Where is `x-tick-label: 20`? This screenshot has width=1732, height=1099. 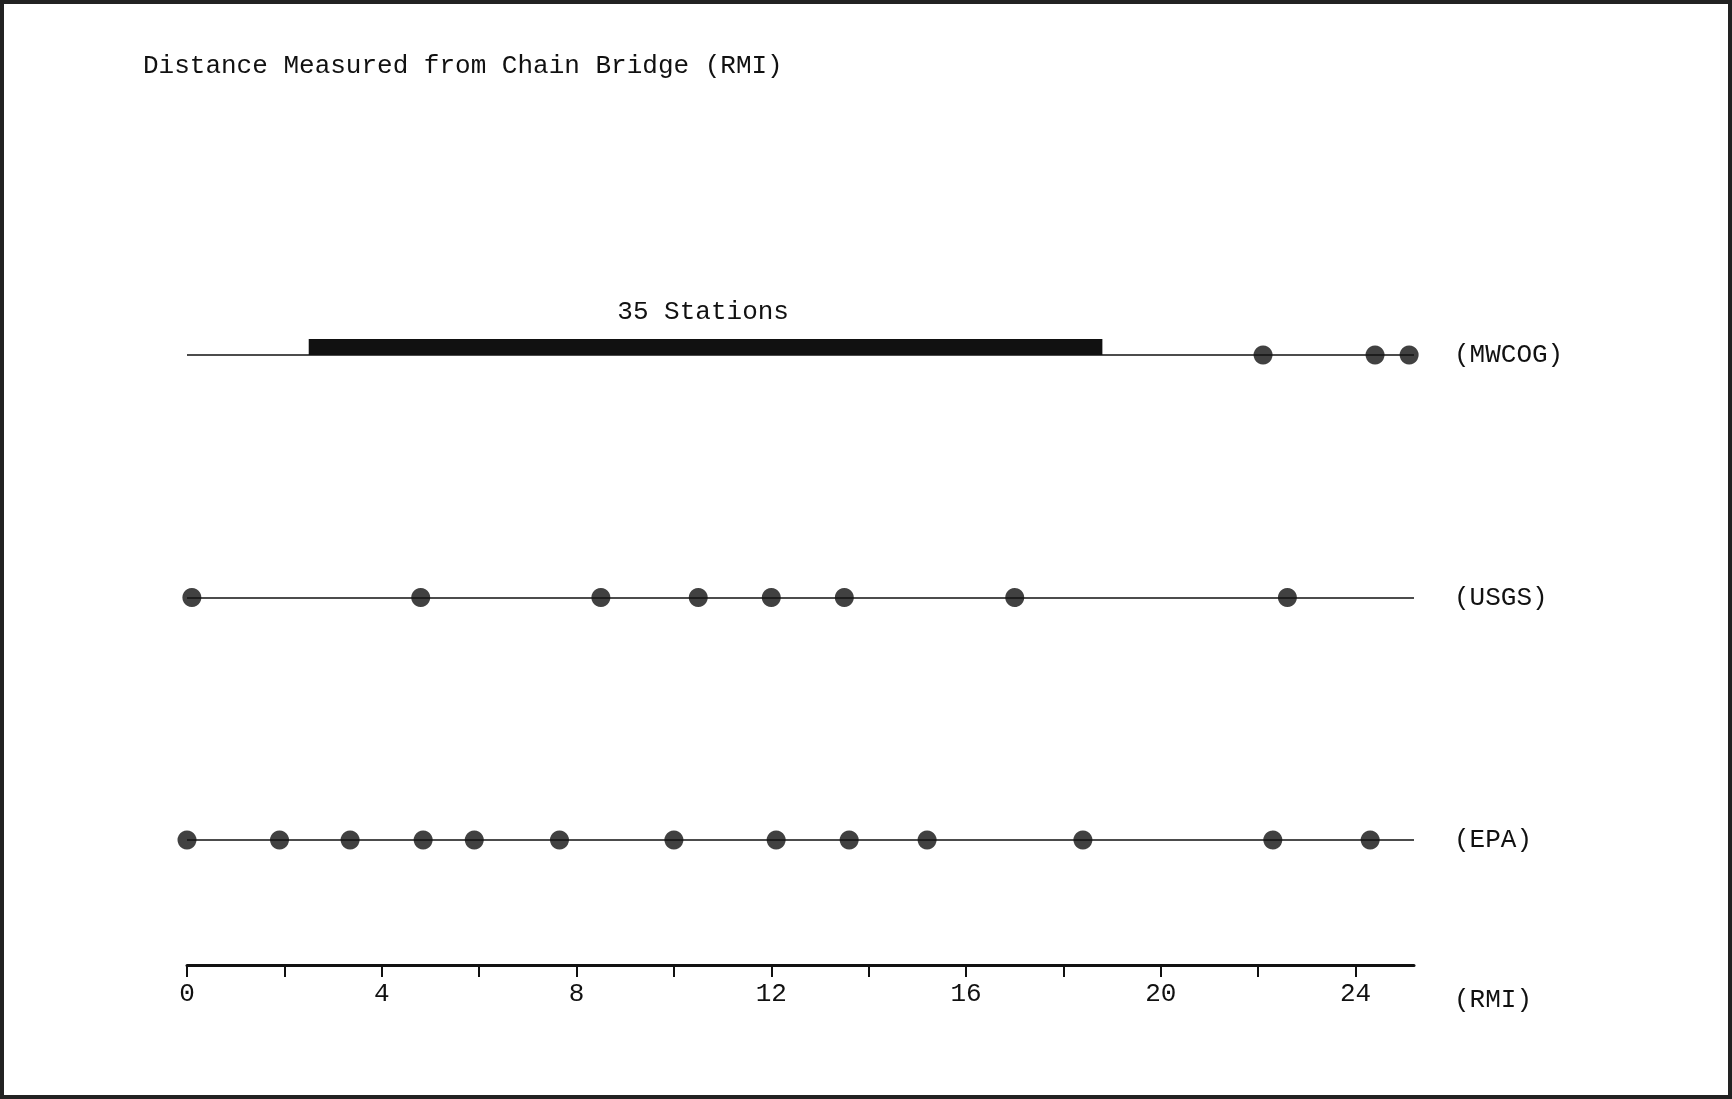 x-tick-label: 20 is located at coordinates (1161, 994).